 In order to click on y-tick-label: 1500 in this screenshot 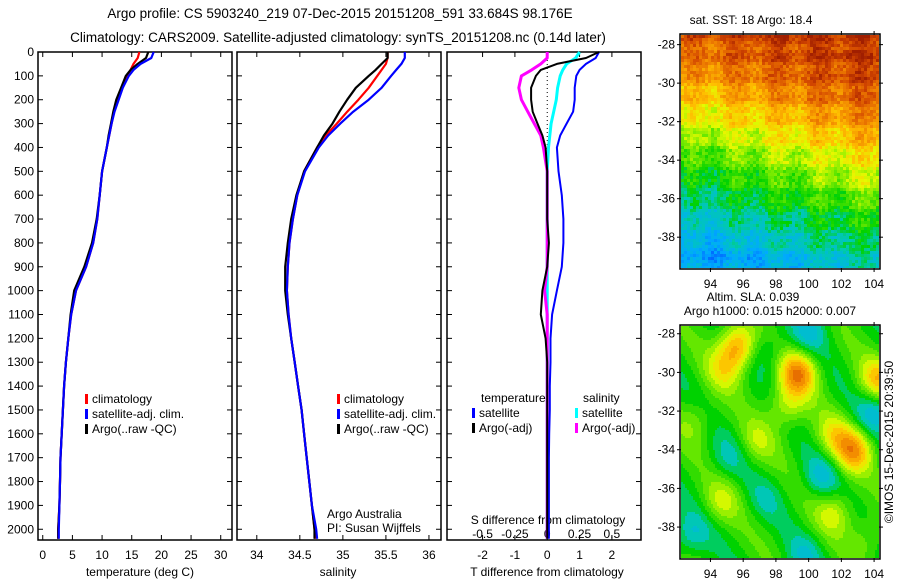, I will do `click(20, 410)`.